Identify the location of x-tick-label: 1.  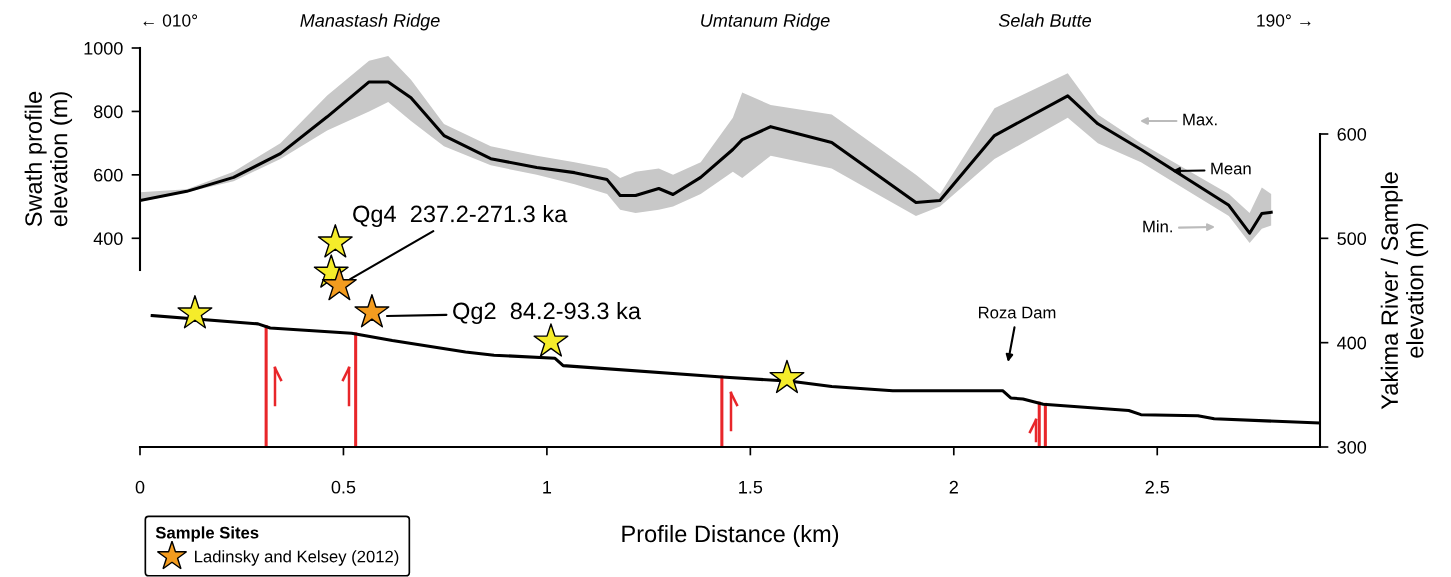
(547, 487).